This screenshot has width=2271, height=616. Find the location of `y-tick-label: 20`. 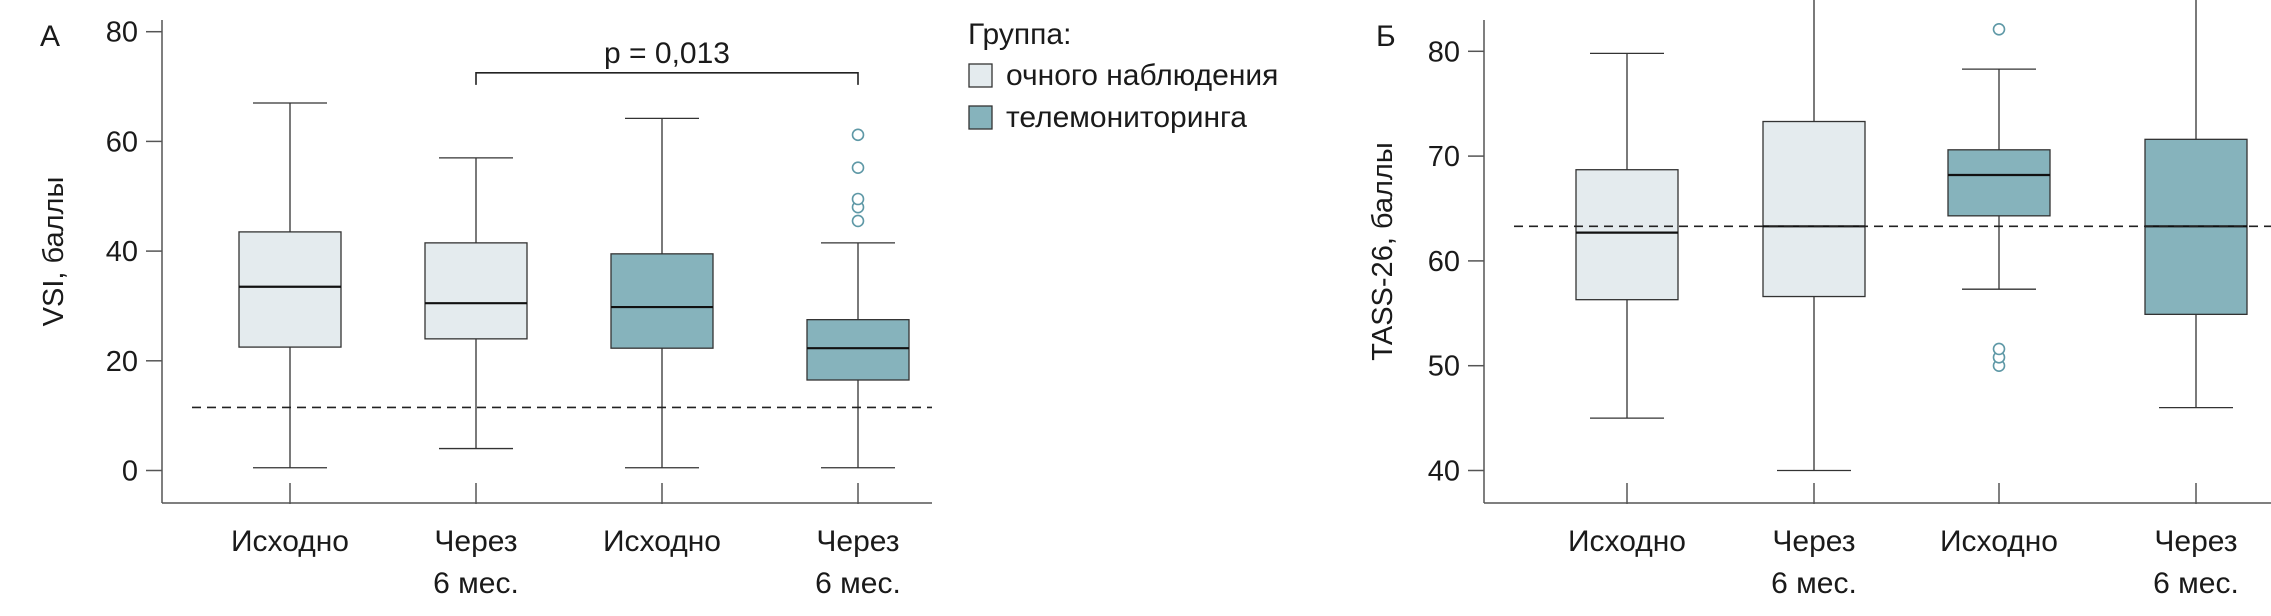

y-tick-label: 20 is located at coordinates (122, 362).